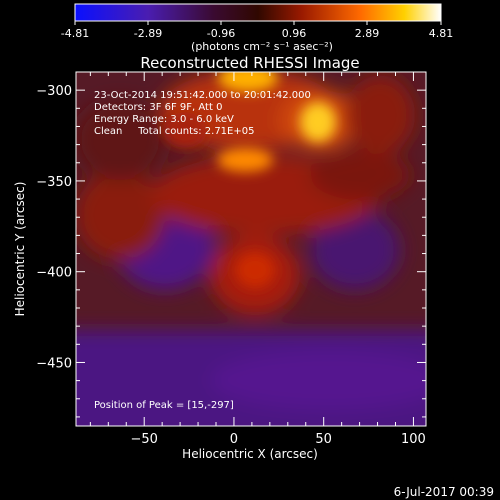  Describe the element at coordinates (444, 492) in the screenshot. I see `timestamp: 6-Jul-2017 00:39` at that location.